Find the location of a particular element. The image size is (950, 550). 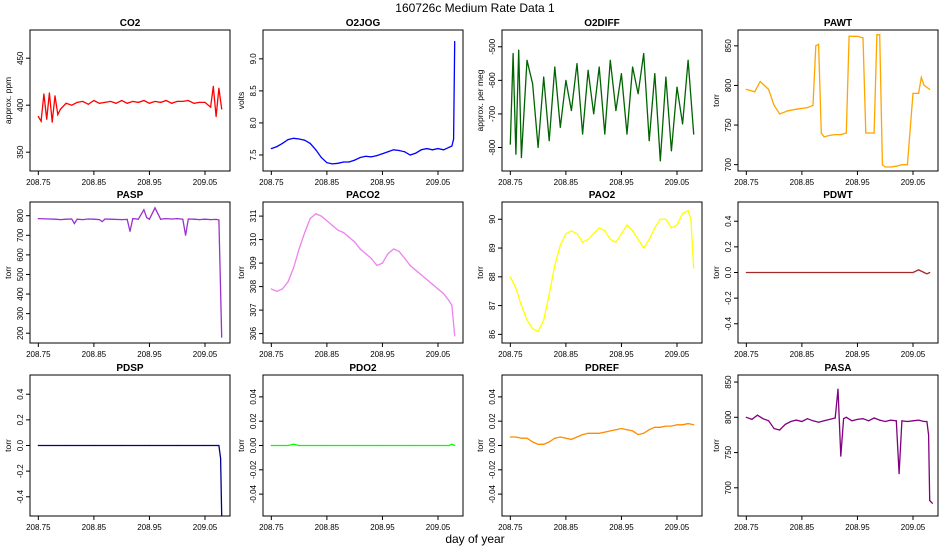

panel-title: PDWT is located at coordinates (837, 195).